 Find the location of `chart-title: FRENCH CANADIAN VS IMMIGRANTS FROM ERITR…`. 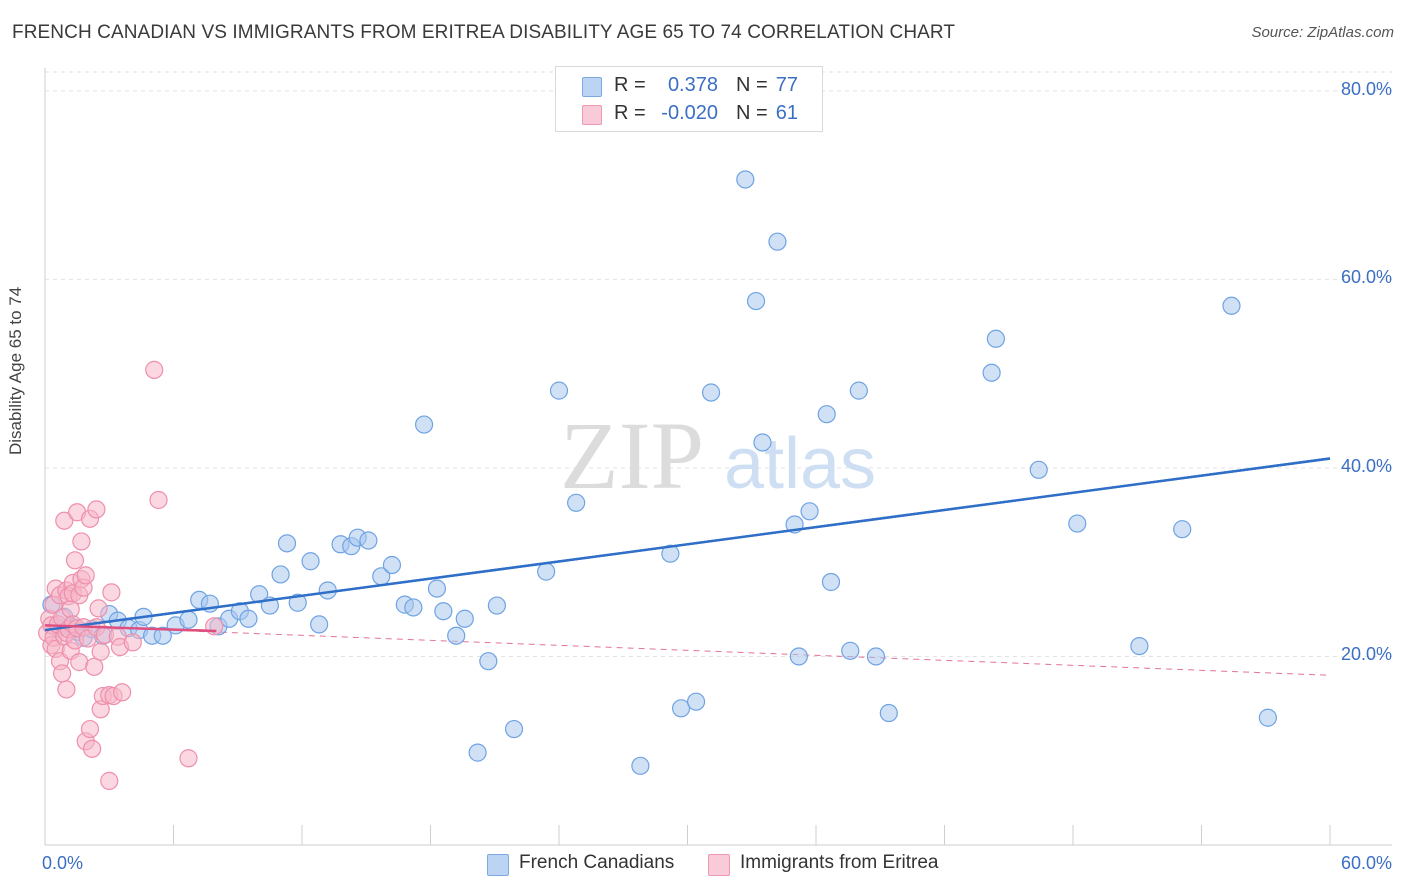

chart-title: FRENCH CANADIAN VS IMMIGRANTS FROM ERITR… is located at coordinates (484, 32).